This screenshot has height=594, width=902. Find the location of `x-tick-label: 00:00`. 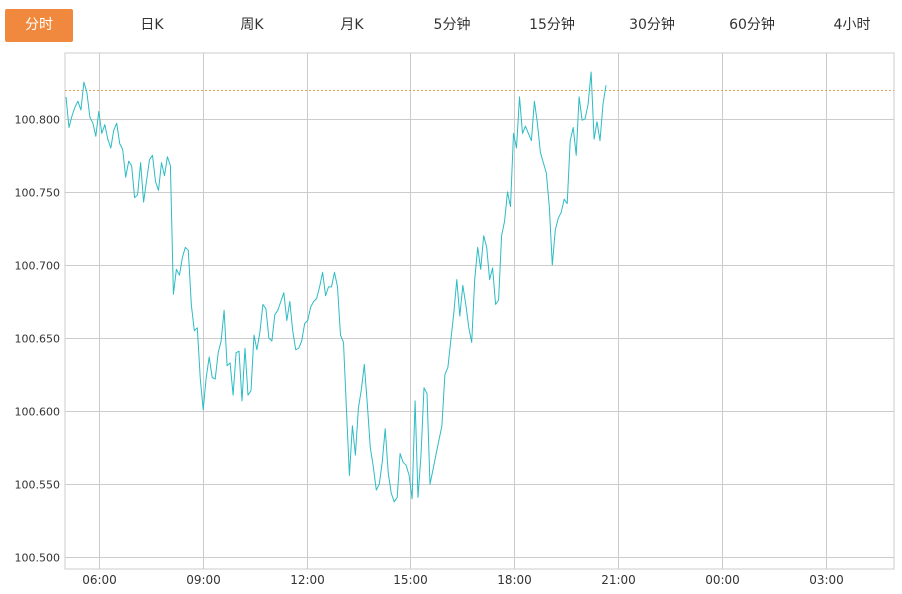

x-tick-label: 00:00 is located at coordinates (722, 580).